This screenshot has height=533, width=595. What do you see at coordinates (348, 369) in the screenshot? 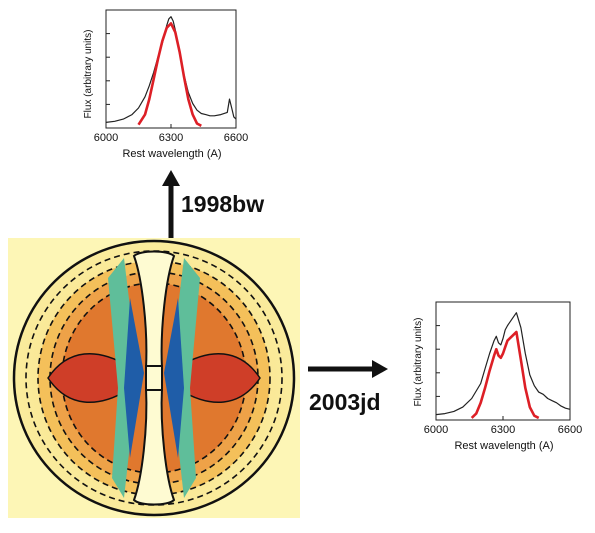
I see `right-arrow-icon` at bounding box center [348, 369].